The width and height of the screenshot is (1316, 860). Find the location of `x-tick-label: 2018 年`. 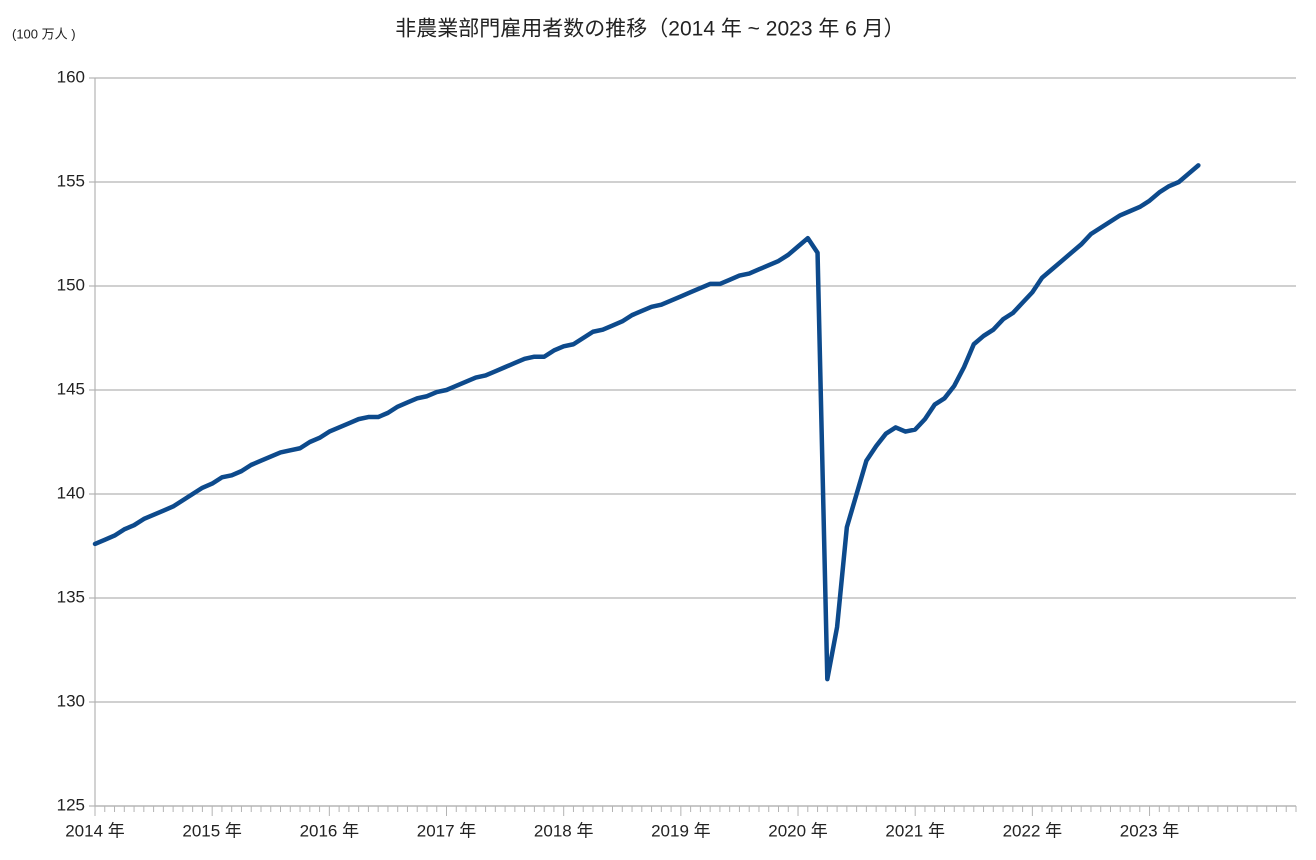

x-tick-label: 2018 年 is located at coordinates (564, 830).